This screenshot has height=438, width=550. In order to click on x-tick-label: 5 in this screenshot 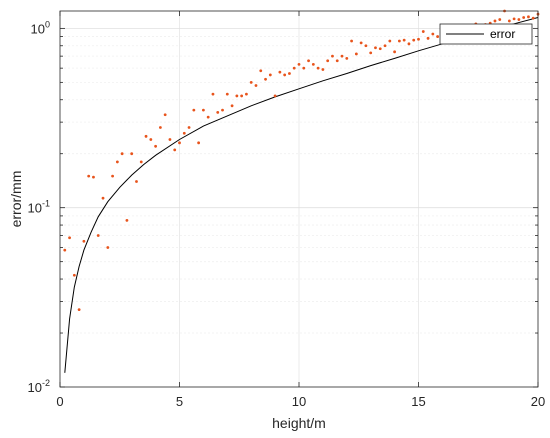, I will do `click(179, 401)`.